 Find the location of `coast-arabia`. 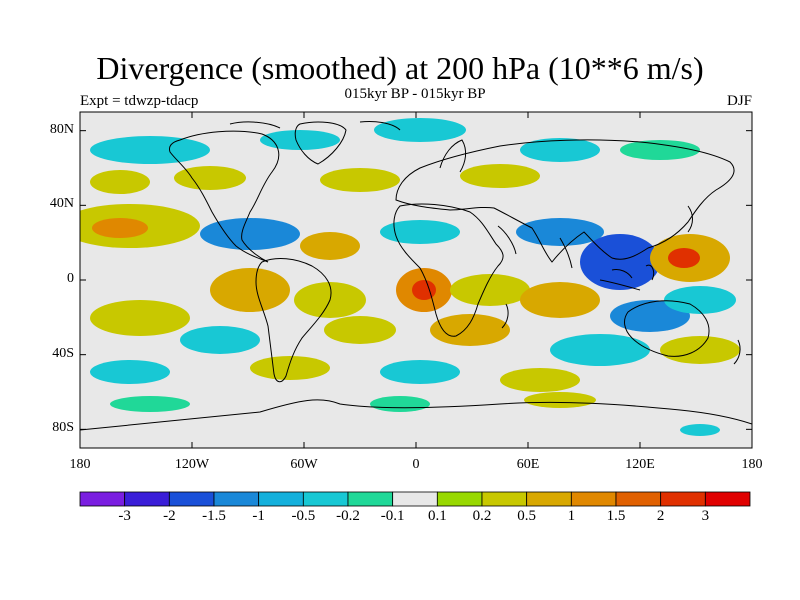

coast-arabia is located at coordinates (507, 240).